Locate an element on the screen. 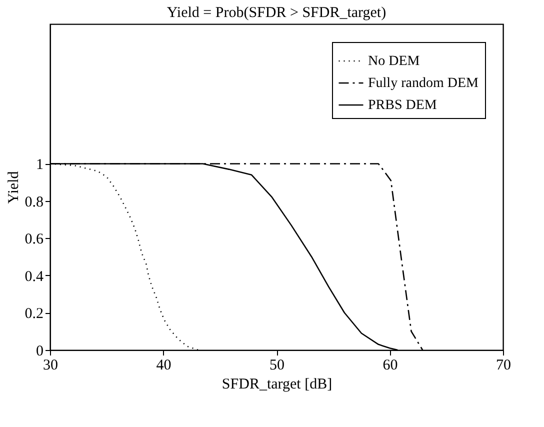  x-tick-label: 70 is located at coordinates (503, 366).